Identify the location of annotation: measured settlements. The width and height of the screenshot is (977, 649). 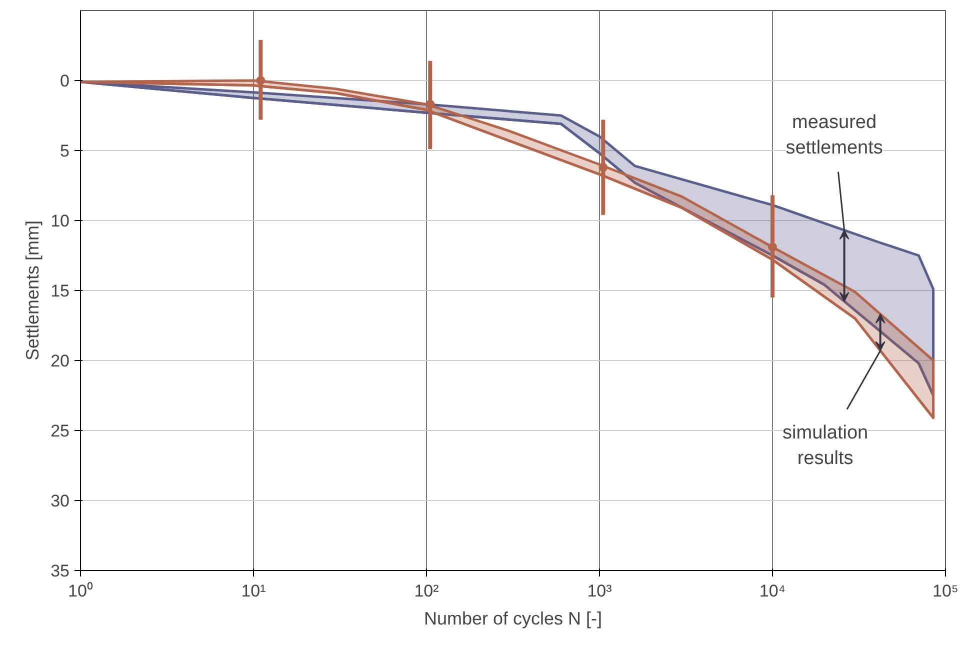
(834, 135).